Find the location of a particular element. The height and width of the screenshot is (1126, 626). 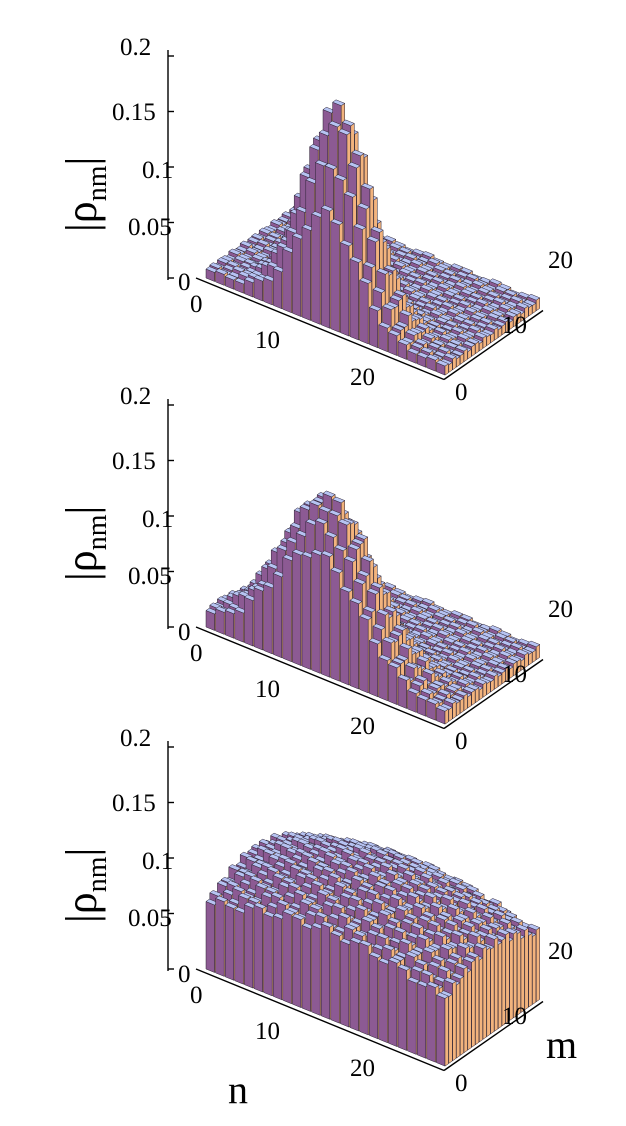

m-tick-0: 0 is located at coordinates (461, 392).